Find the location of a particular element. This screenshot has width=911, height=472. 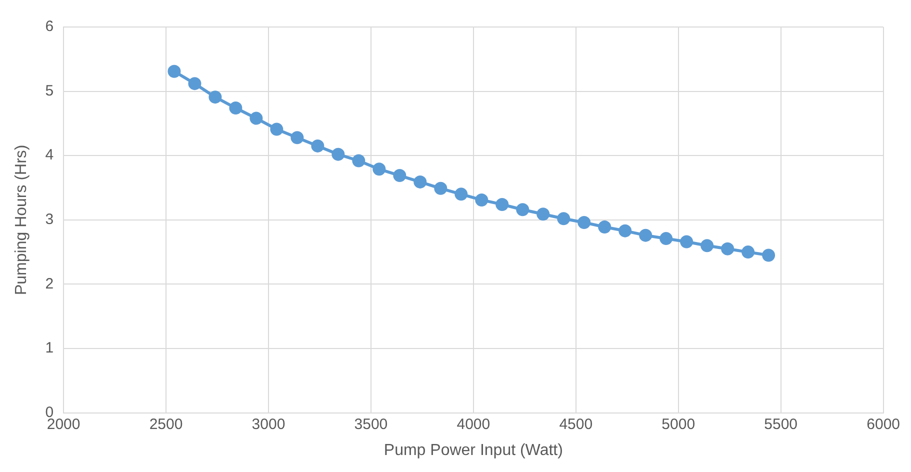

x-tick-label: 5000 is located at coordinates (679, 424).